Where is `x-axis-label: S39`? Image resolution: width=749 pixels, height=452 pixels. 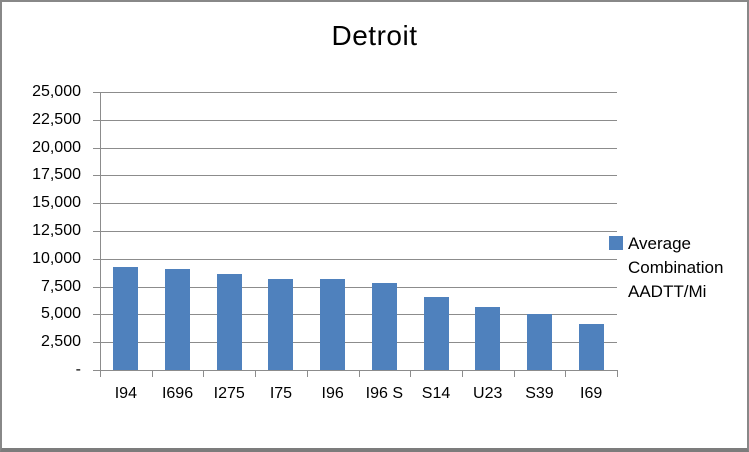
x-axis-label: S39 is located at coordinates (539, 393).